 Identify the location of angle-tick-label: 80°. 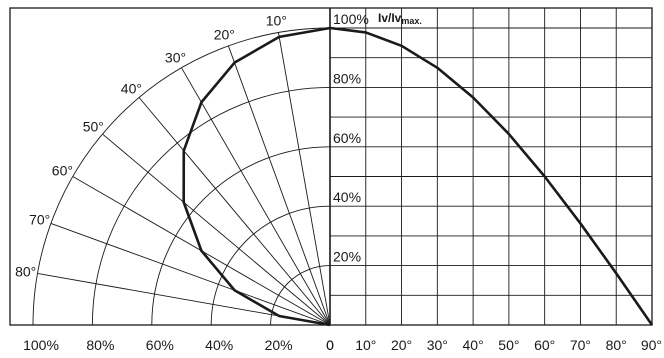
(25, 271).